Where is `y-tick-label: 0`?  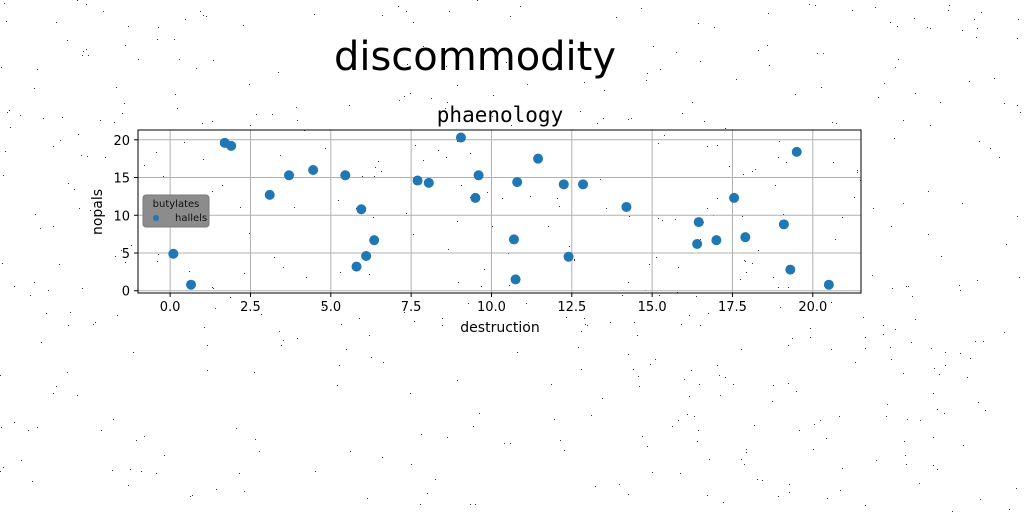 y-tick-label: 0 is located at coordinates (126, 292).